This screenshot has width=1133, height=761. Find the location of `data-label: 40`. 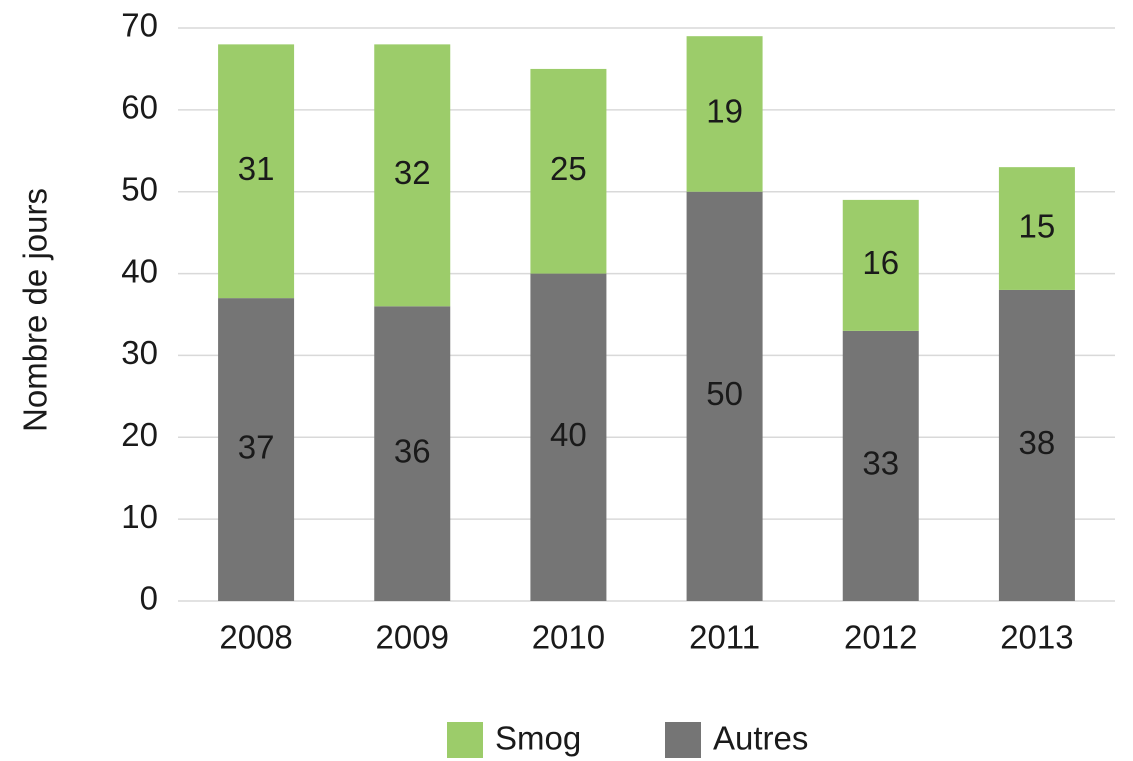

data-label: 40 is located at coordinates (568, 434).